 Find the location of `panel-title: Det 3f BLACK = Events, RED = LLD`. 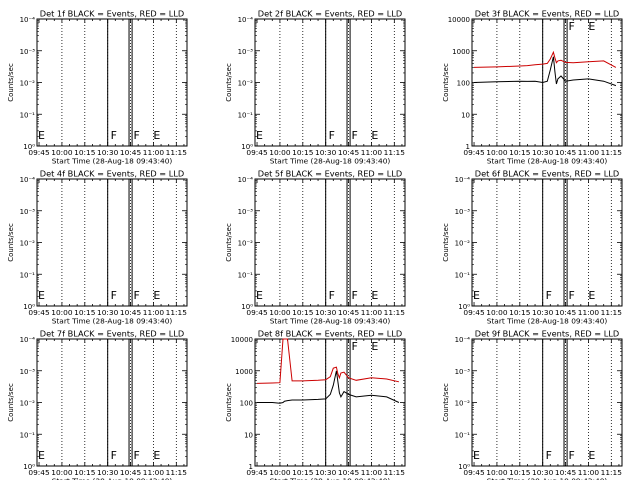

panel-title: Det 3f BLACK = Events, RED = LLD is located at coordinates (547, 14).